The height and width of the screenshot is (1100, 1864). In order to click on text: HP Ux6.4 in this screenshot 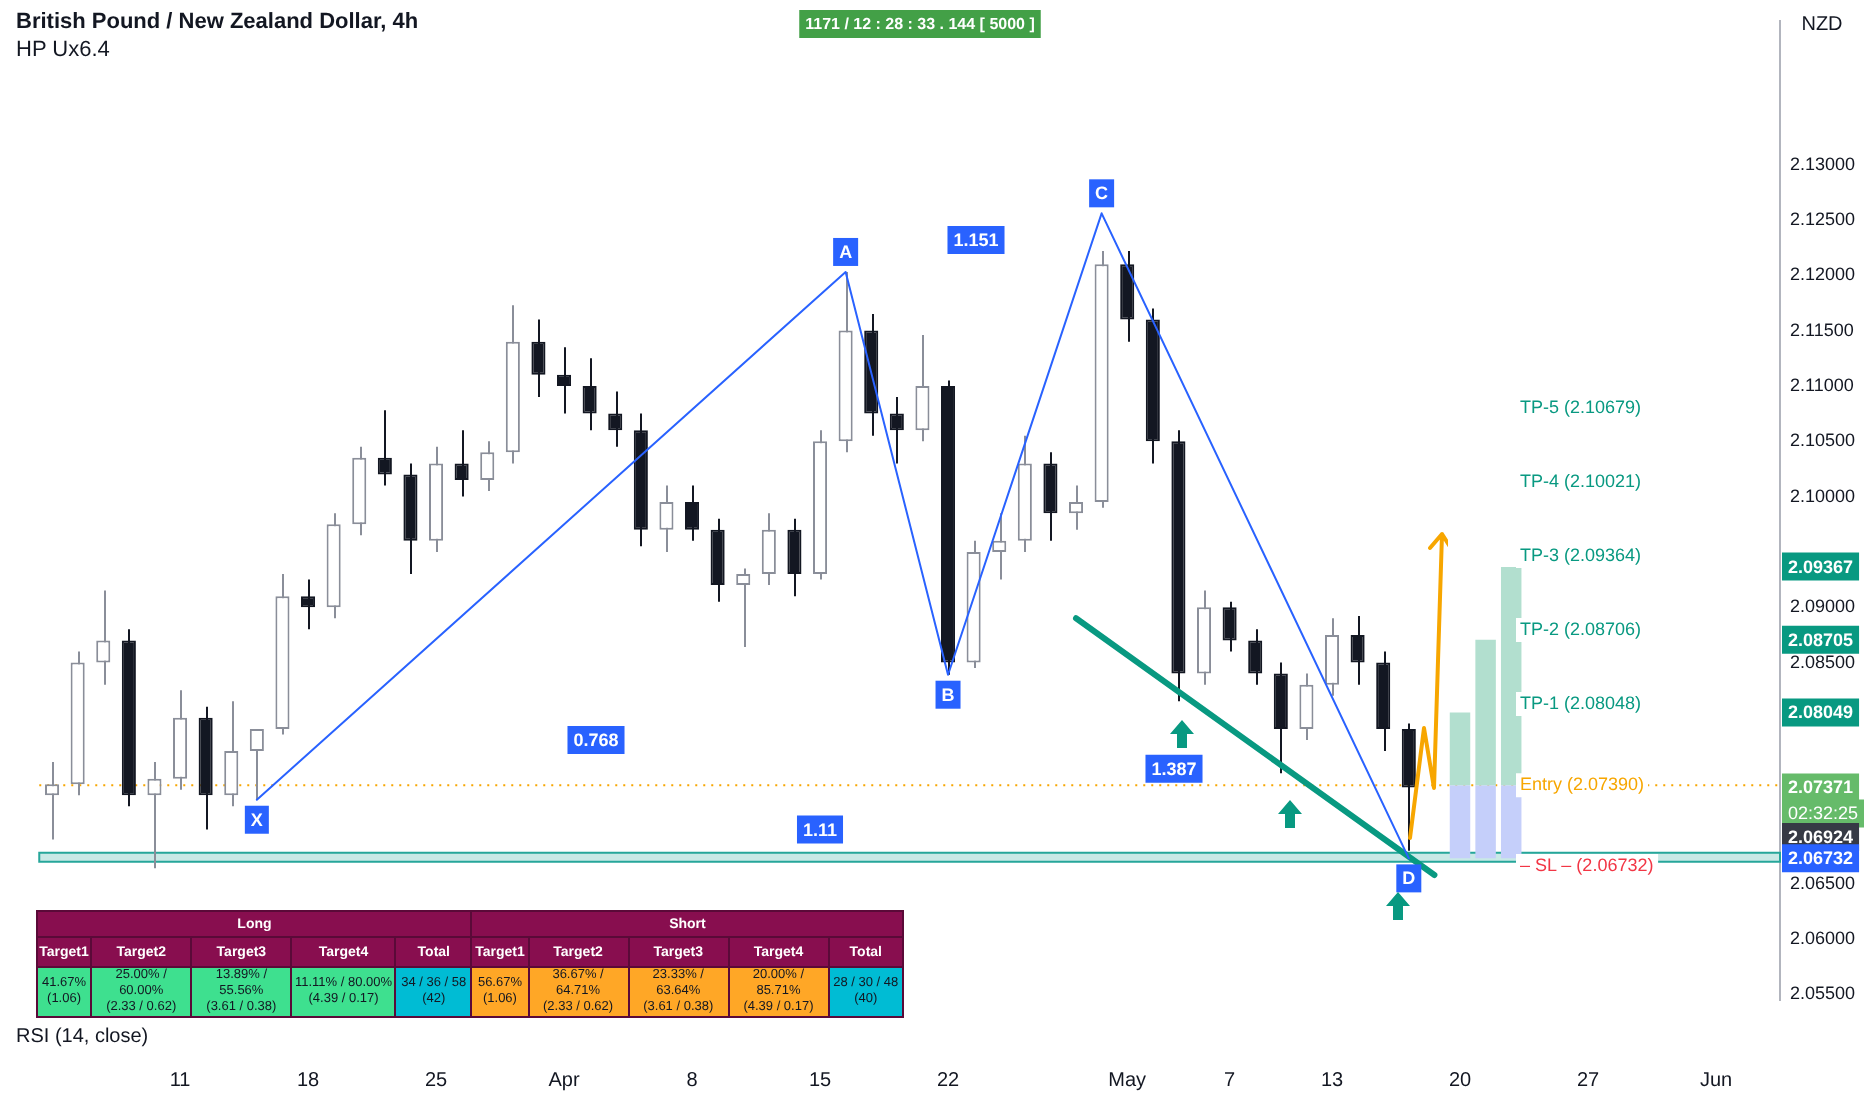, I will do `click(63, 50)`.